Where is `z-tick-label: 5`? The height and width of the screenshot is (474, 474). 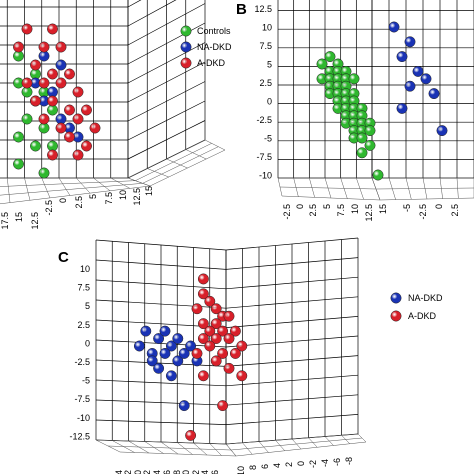 z-tick-label: 5 is located at coordinates (87, 306).